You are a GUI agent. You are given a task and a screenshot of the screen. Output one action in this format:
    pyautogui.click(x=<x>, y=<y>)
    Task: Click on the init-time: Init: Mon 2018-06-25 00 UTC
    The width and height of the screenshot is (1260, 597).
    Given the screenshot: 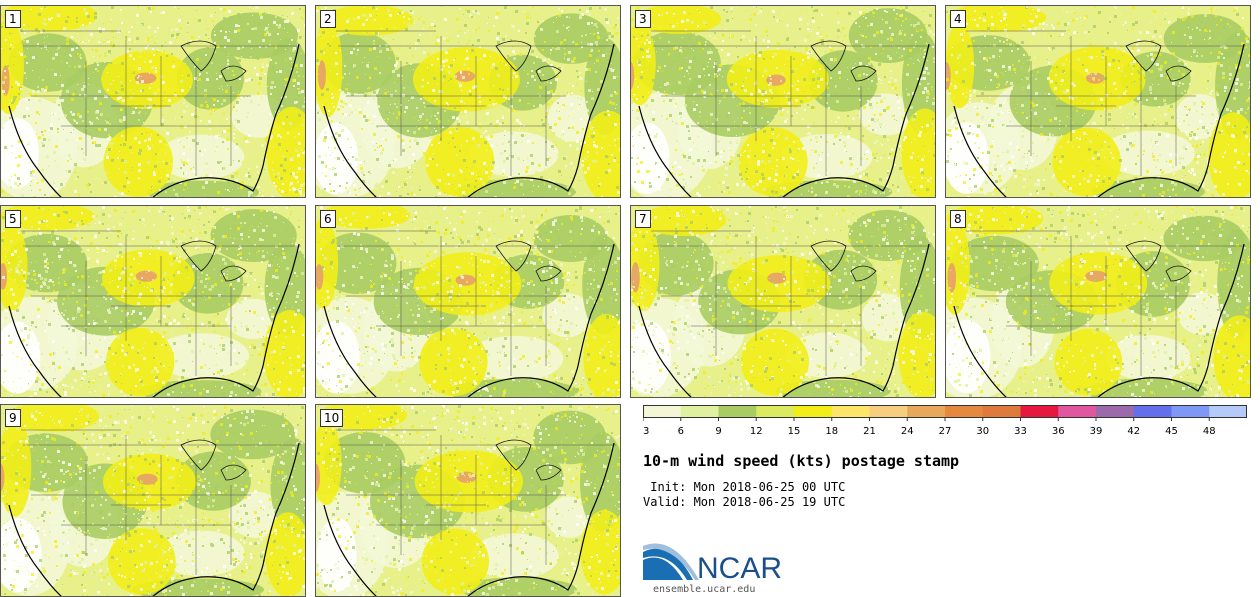 What is the action you would take?
    pyautogui.click(x=744, y=487)
    